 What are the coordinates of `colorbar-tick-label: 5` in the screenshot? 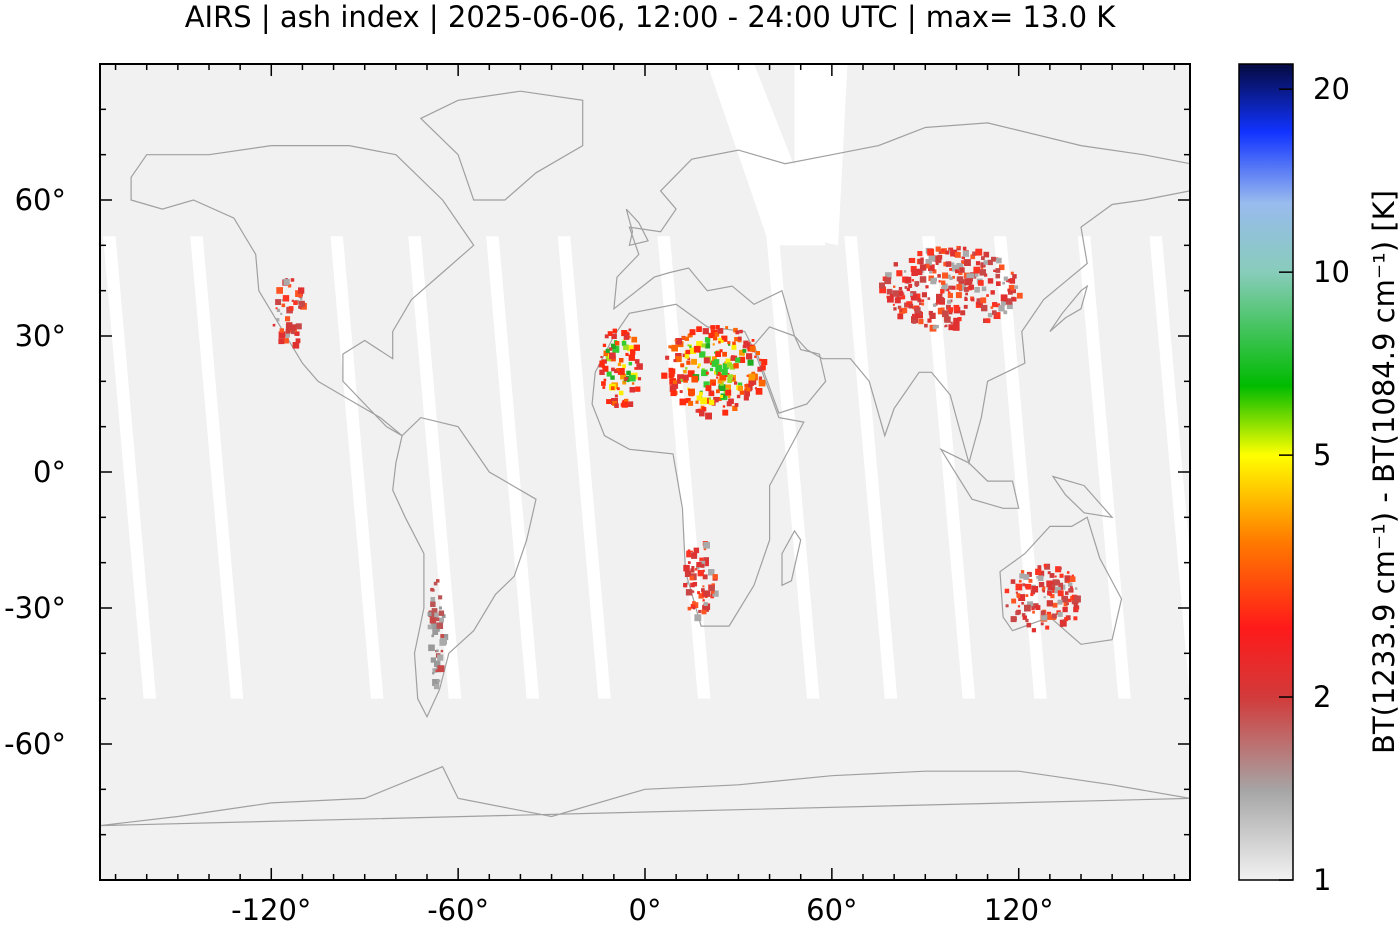 It's located at (1322, 455).